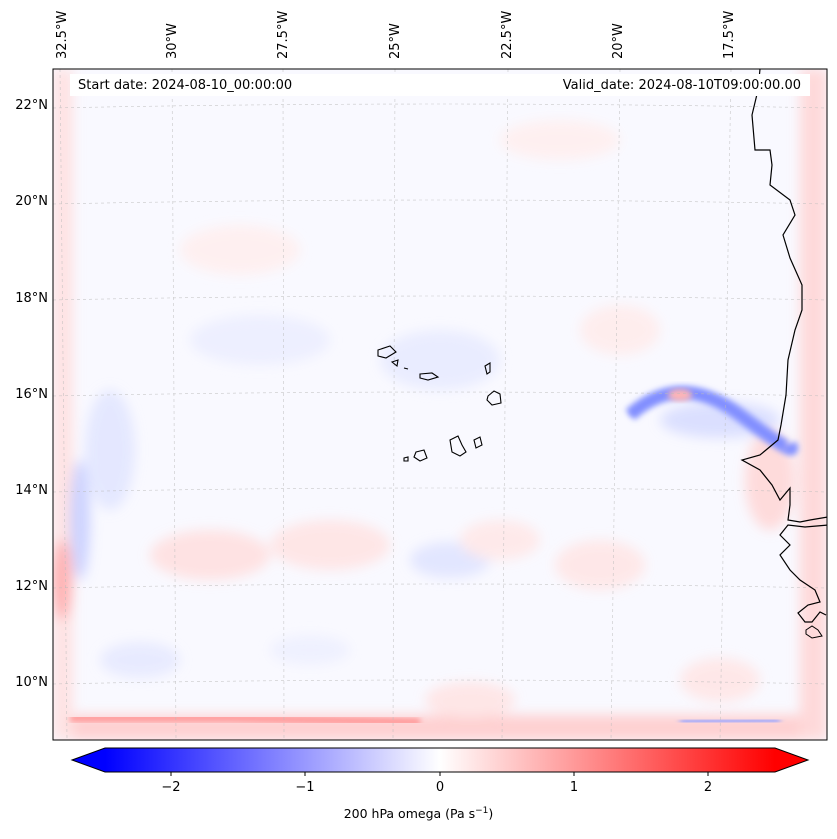 This screenshot has width=837, height=839. What do you see at coordinates (185, 85) in the screenshot?
I see `start-date-label: Start date: 2024-08-10_00:00:00` at bounding box center [185, 85].